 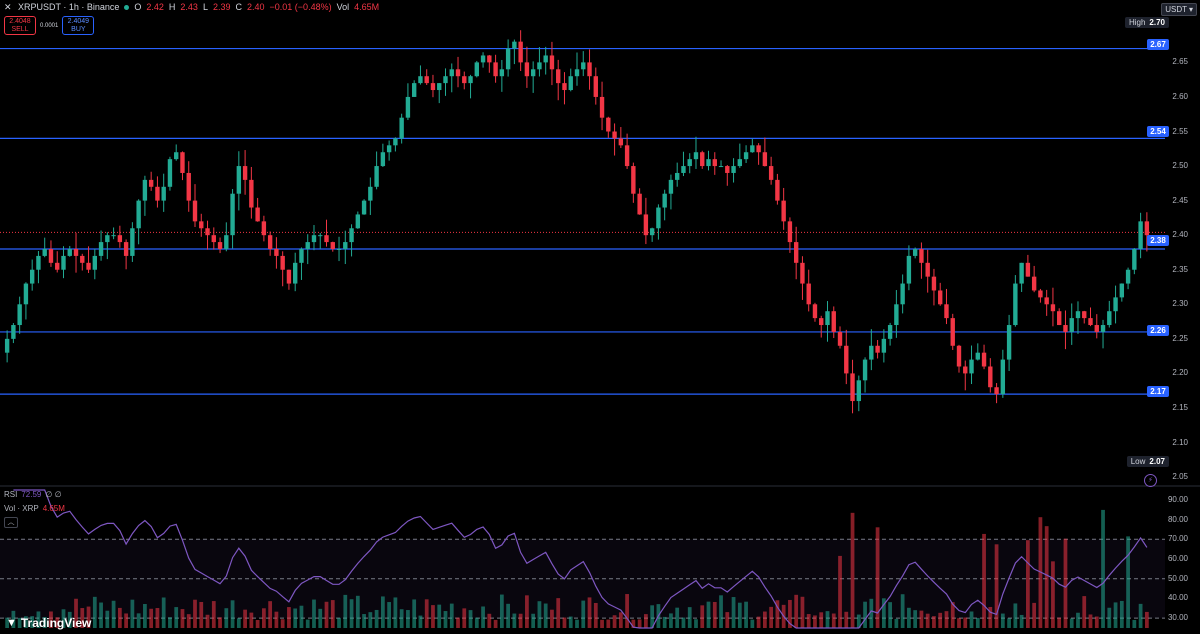 What do you see at coordinates (11, 494) in the screenshot?
I see `rsi-label: RSI` at bounding box center [11, 494].